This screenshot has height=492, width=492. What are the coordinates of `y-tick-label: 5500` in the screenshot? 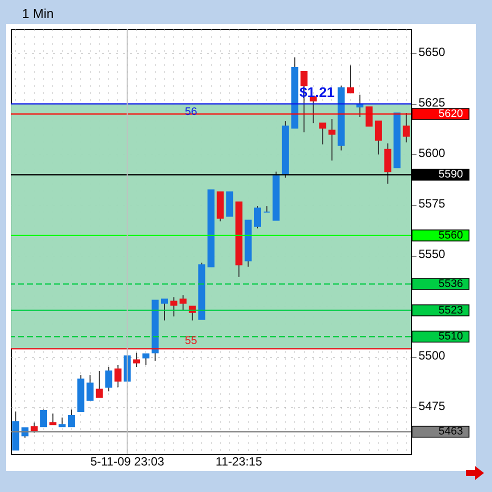 It's located at (432, 355).